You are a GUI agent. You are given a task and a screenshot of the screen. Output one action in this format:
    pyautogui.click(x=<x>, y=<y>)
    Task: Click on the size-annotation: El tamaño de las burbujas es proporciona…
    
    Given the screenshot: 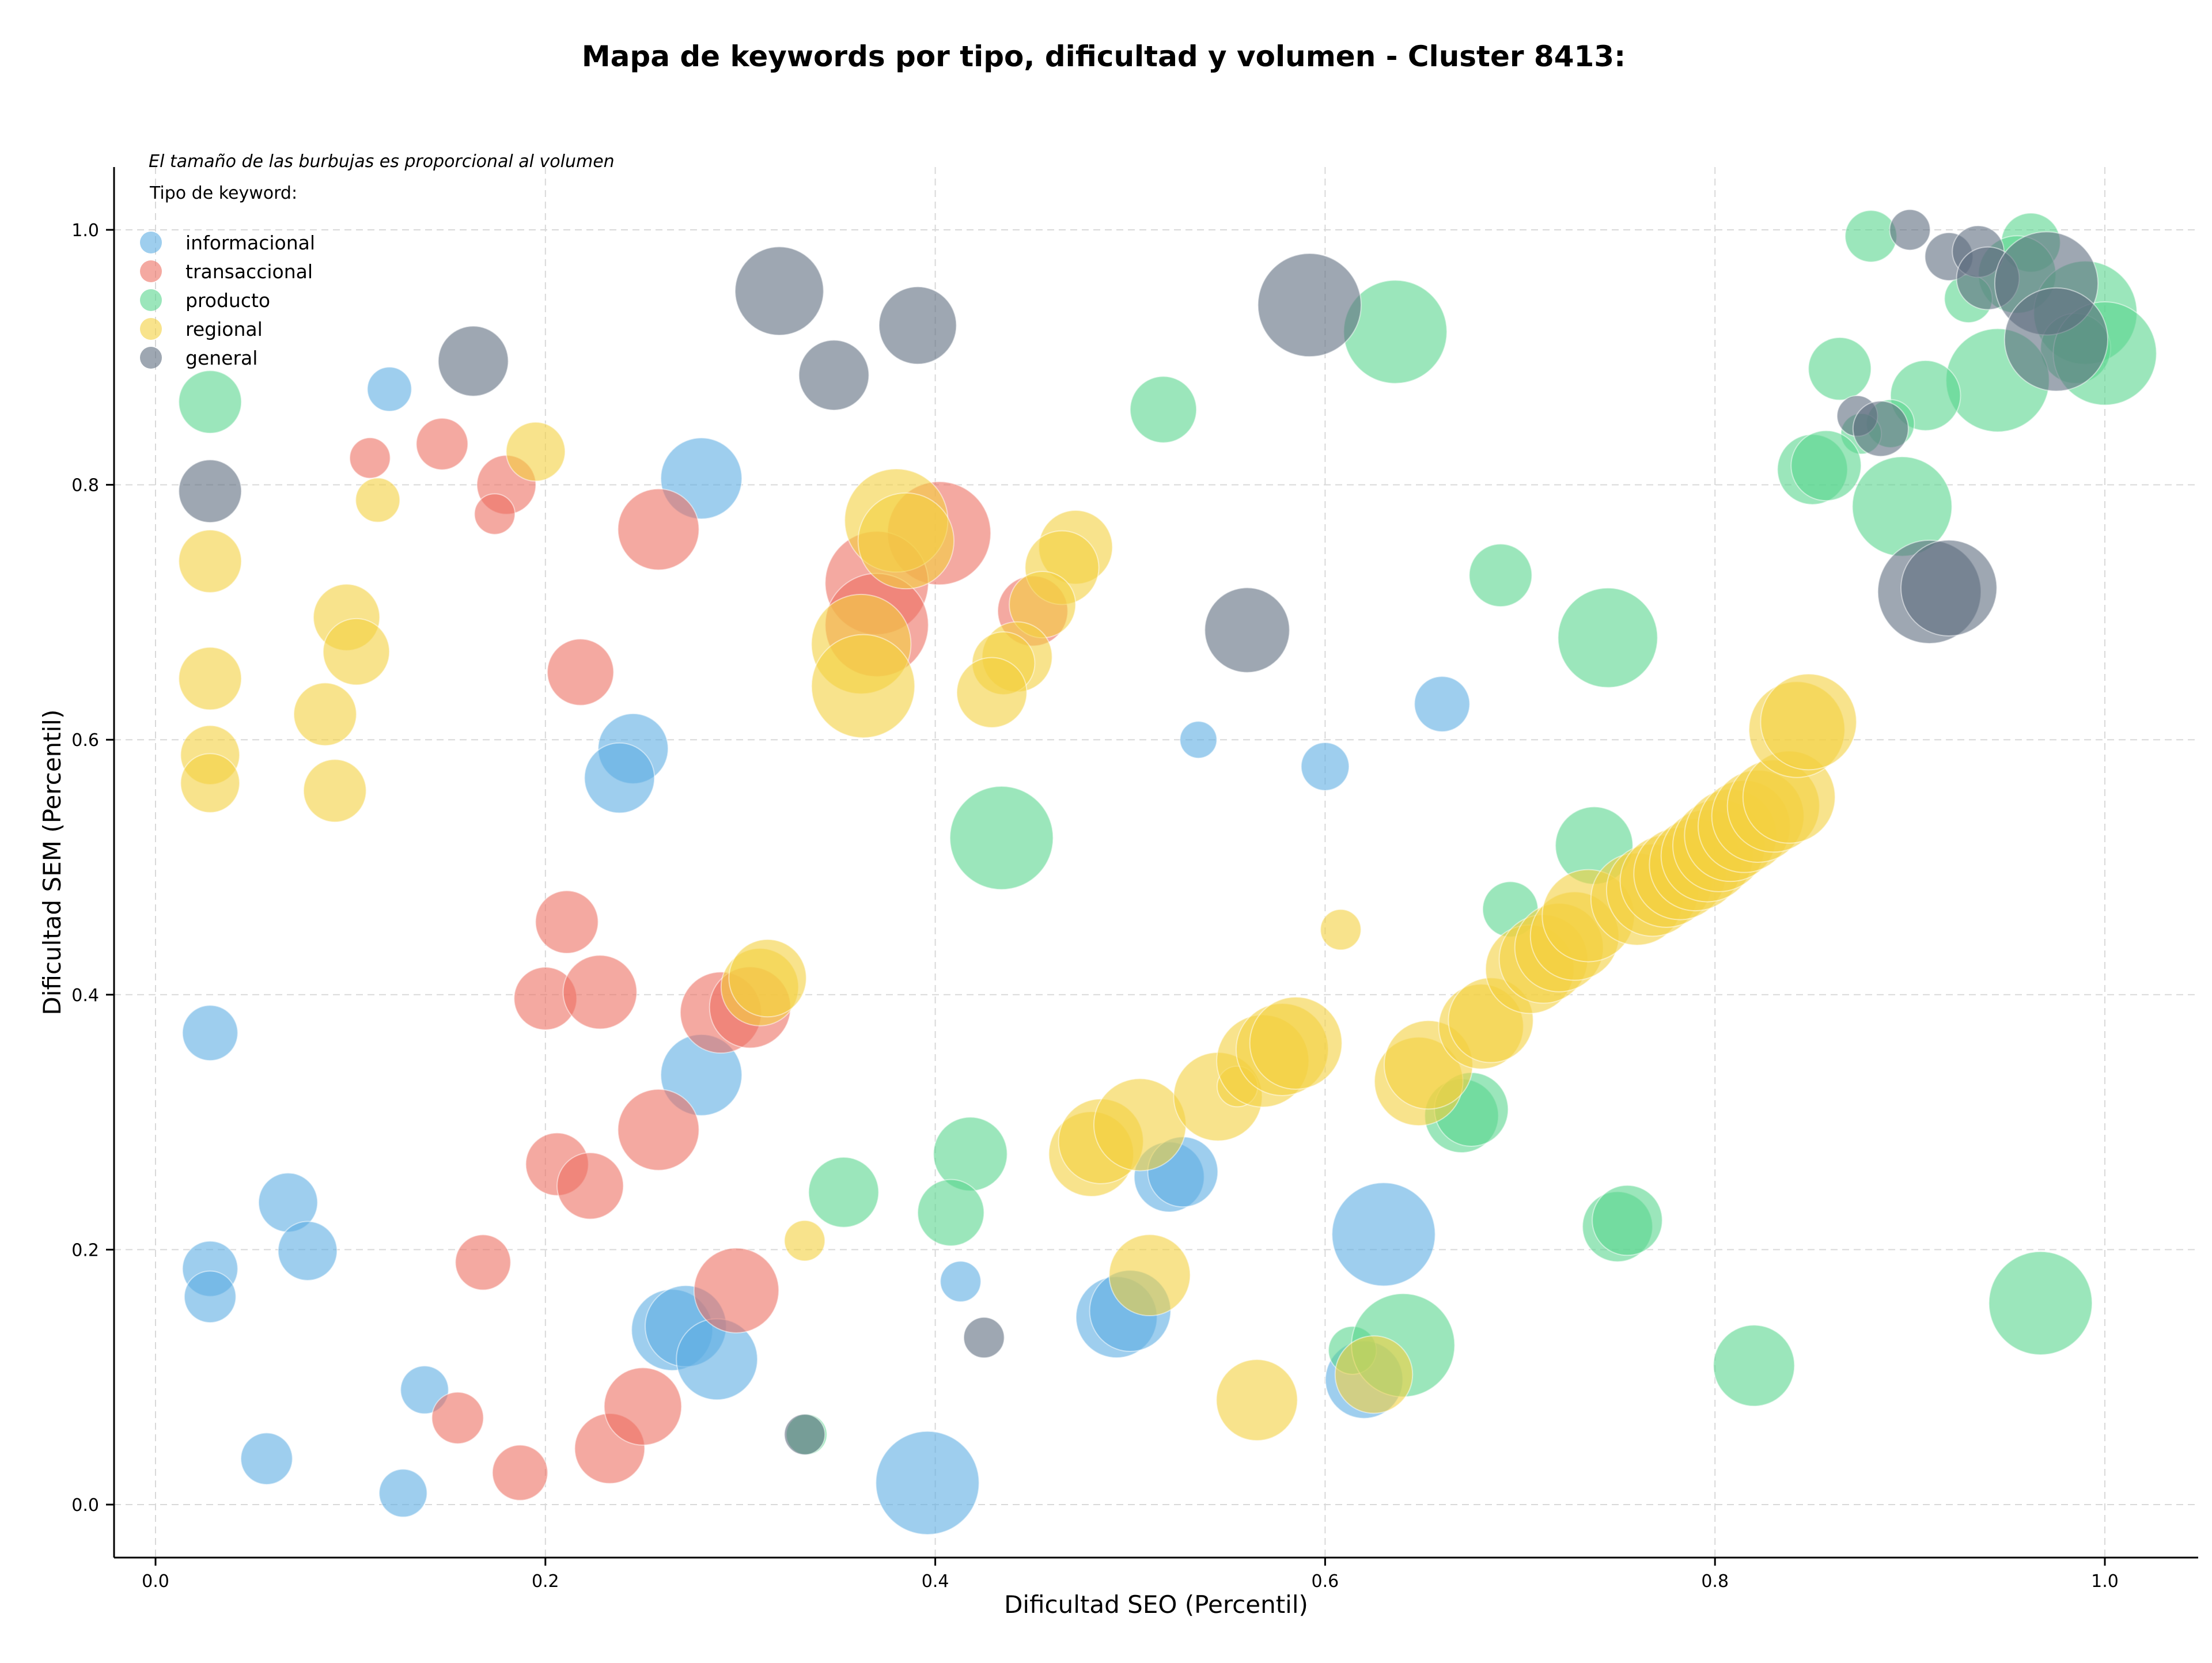 What is the action you would take?
    pyautogui.click(x=382, y=161)
    